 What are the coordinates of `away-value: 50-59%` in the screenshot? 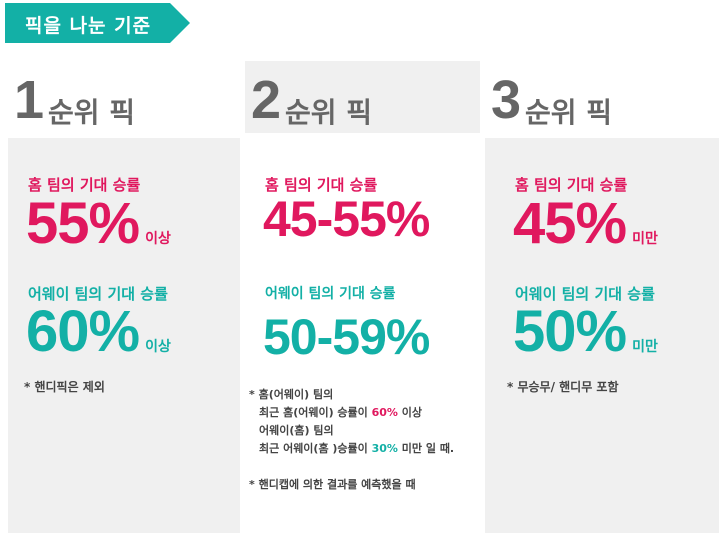 It's located at (346, 337).